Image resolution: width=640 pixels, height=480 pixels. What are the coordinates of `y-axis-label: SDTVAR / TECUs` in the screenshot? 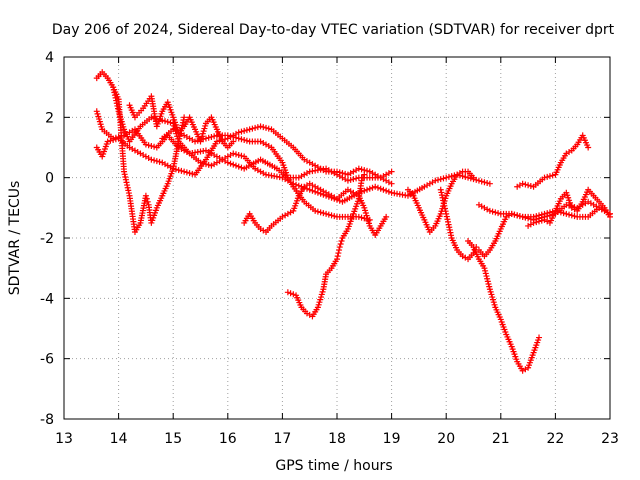 It's located at (15, 238).